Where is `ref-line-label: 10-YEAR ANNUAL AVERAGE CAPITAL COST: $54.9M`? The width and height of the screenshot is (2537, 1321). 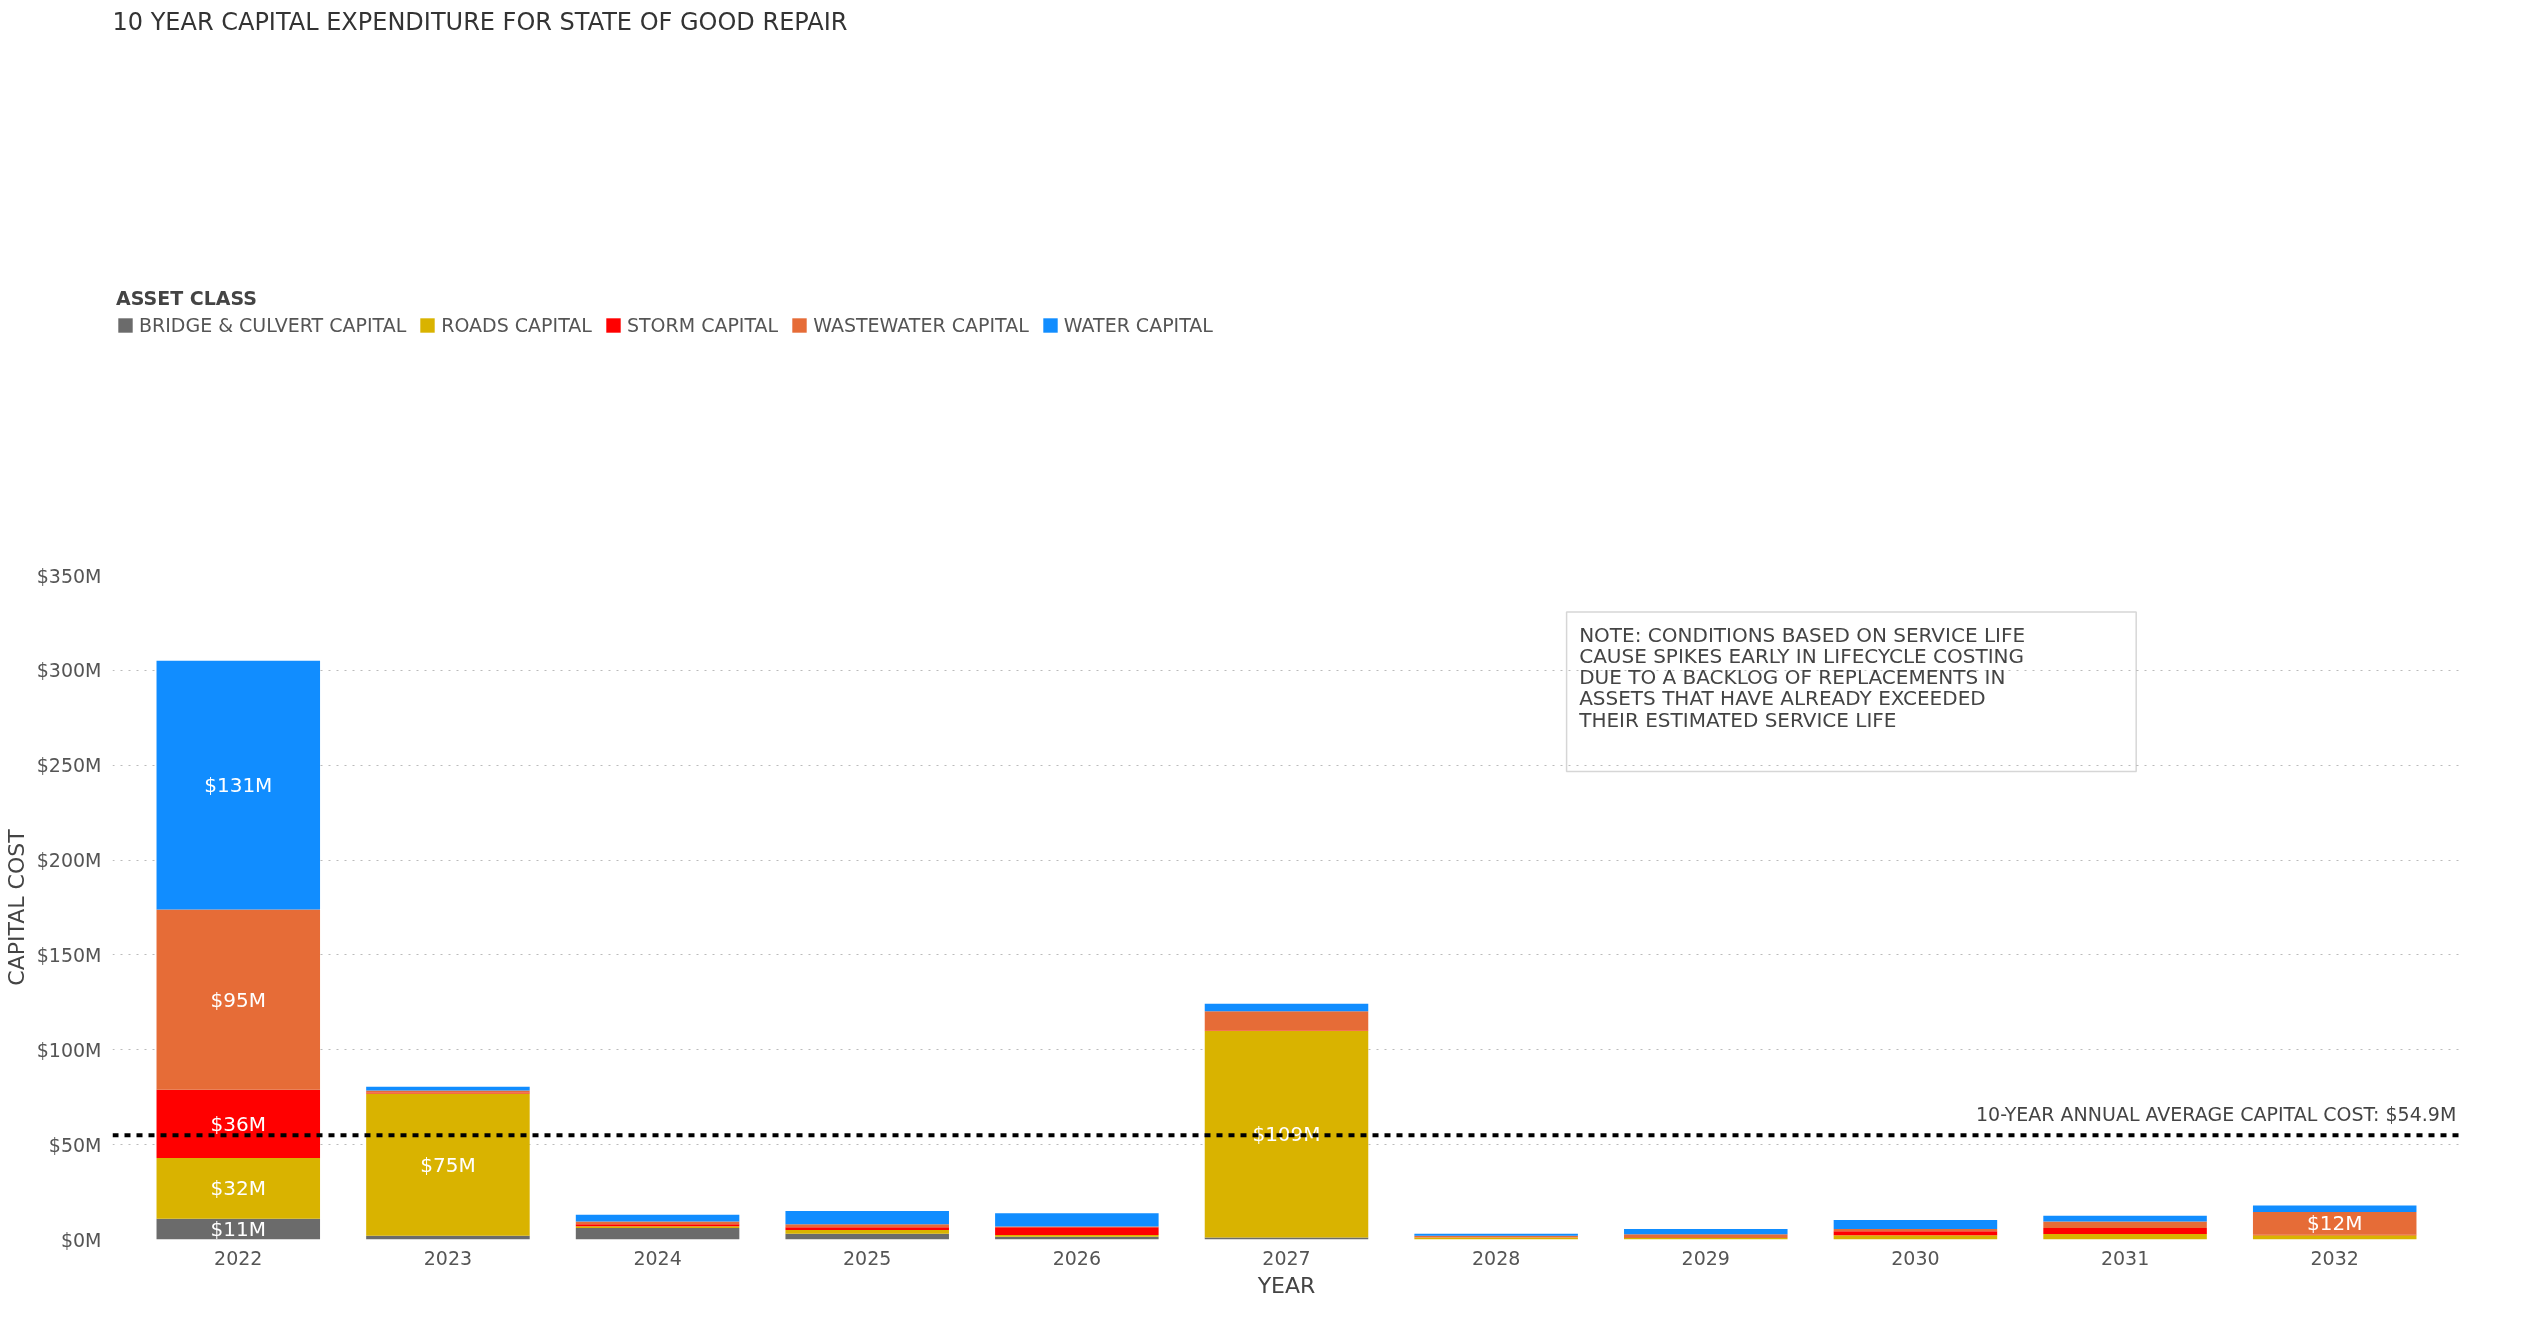 ref-line-label: 10-YEAR ANNUAL AVERAGE CAPITAL COST: $54.9M is located at coordinates (2216, 1114).